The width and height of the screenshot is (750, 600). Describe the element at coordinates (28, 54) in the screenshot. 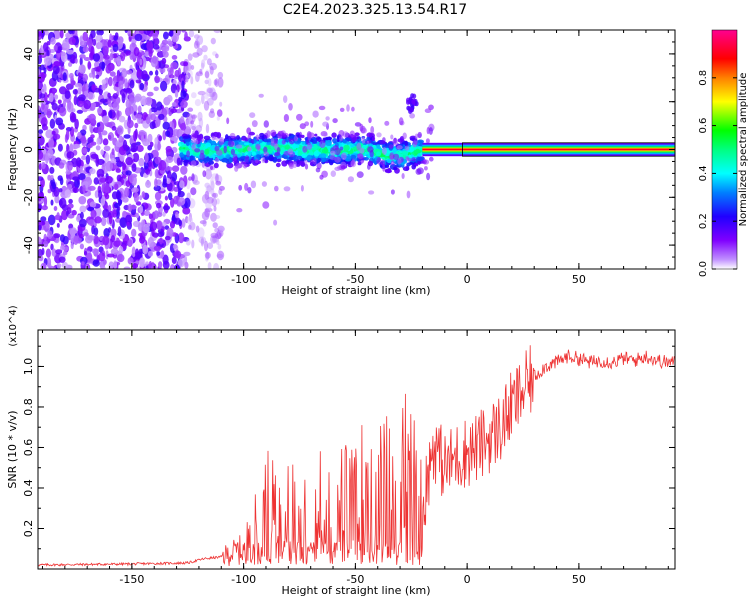

I see `y-tick-label: 40` at that location.